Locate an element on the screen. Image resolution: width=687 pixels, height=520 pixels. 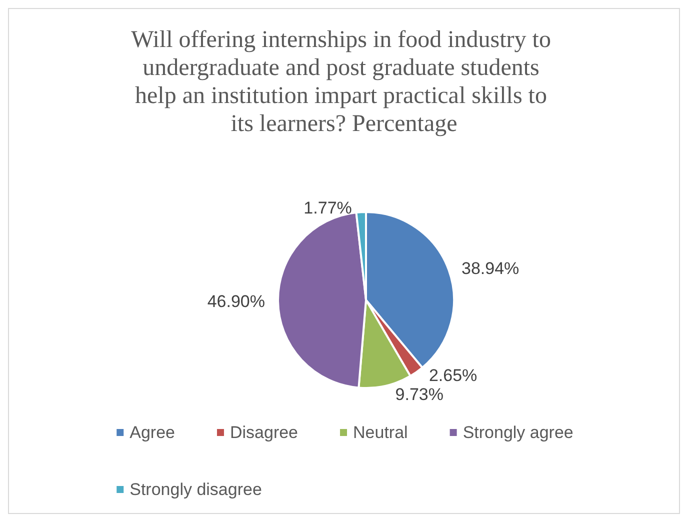
data-label: 38.94% is located at coordinates (491, 268).